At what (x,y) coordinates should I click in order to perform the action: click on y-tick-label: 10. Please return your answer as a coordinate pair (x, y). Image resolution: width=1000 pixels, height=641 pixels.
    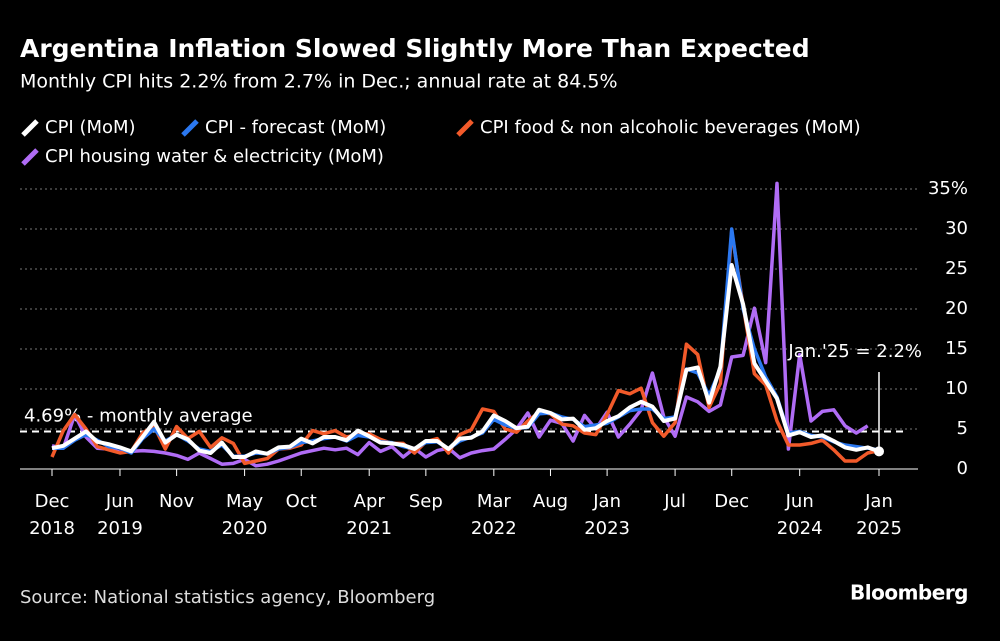
    Looking at the image, I should click on (956, 388).